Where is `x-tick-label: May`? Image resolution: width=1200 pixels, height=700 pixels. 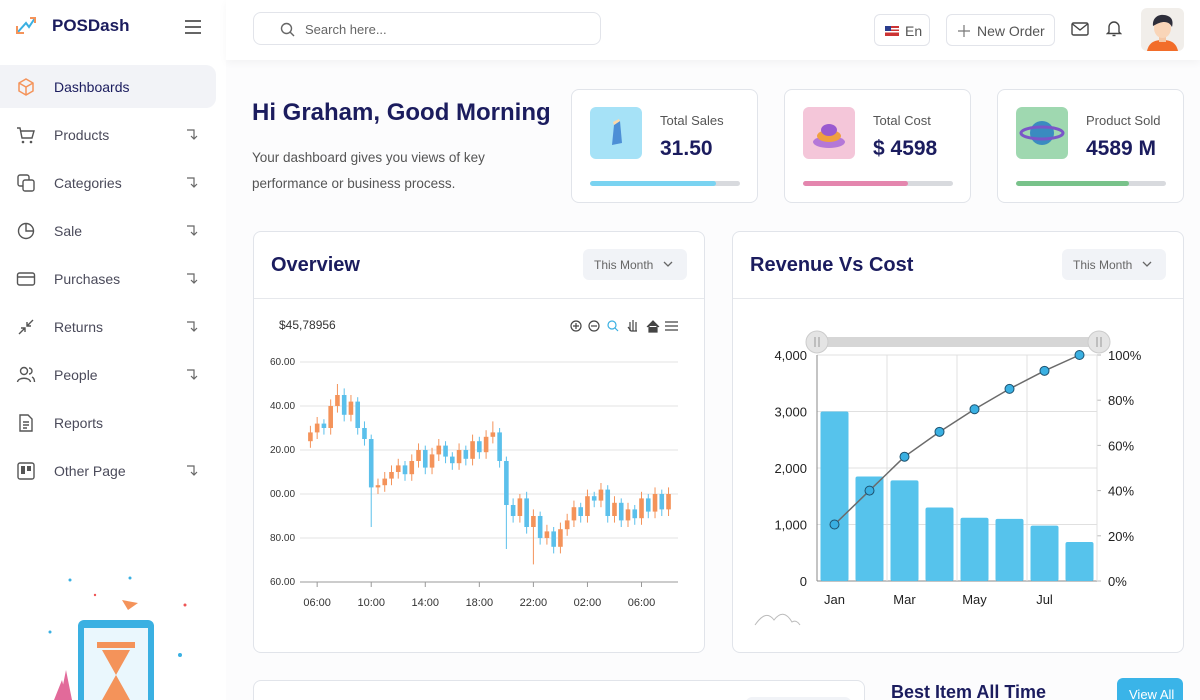
x-tick-label: May is located at coordinates (974, 599).